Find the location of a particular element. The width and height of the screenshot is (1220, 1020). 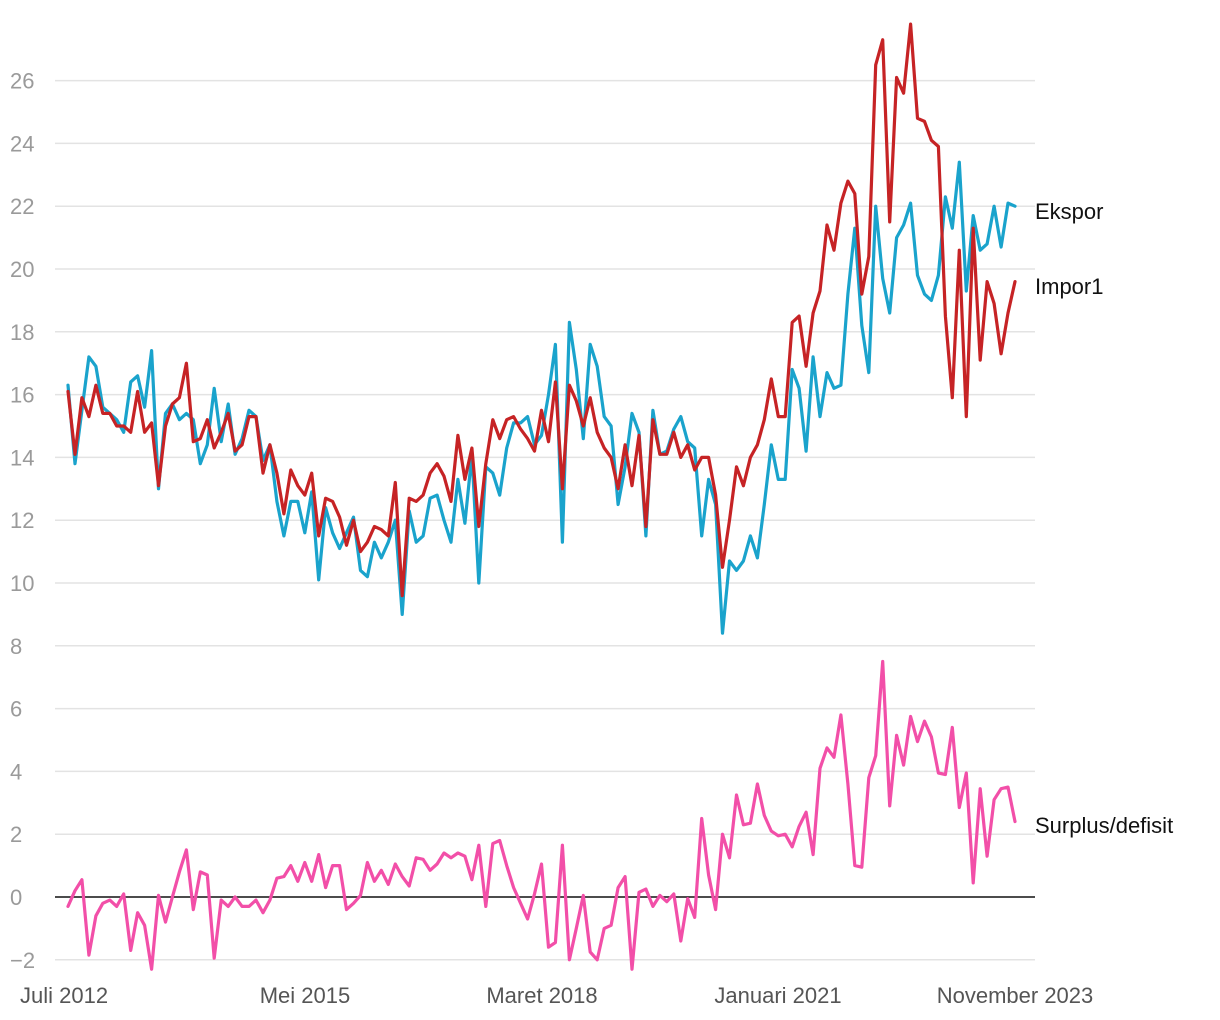

y-tick-label-16: 16 is located at coordinates (22, 395).